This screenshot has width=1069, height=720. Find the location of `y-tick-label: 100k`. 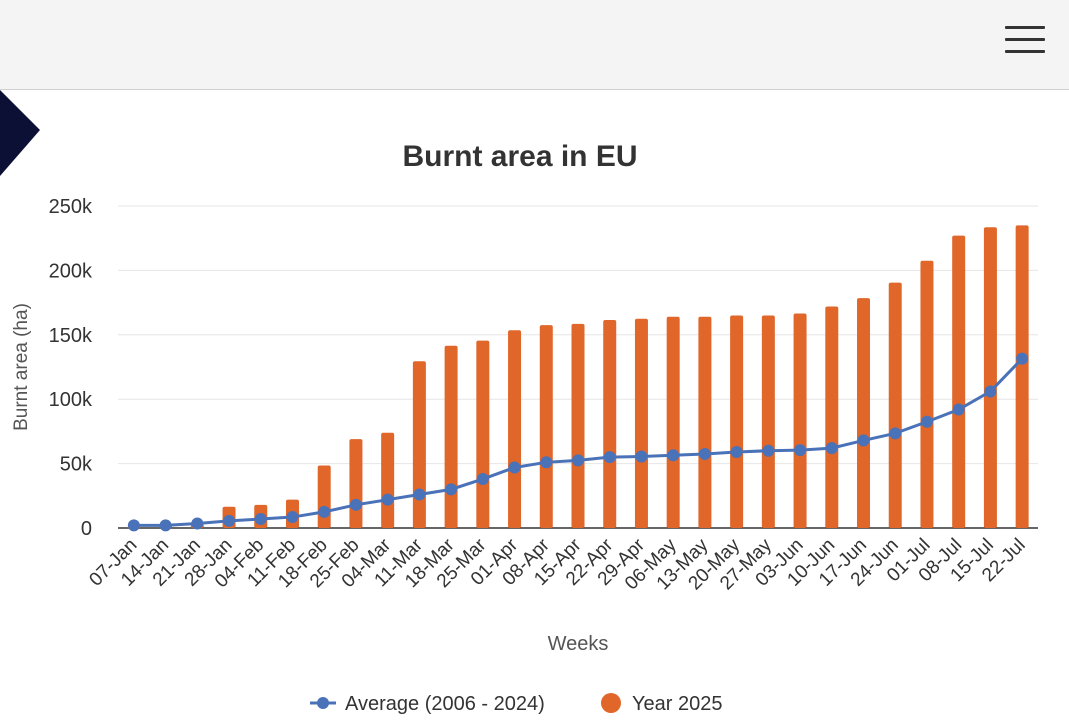

y-tick-label: 100k is located at coordinates (71, 400).